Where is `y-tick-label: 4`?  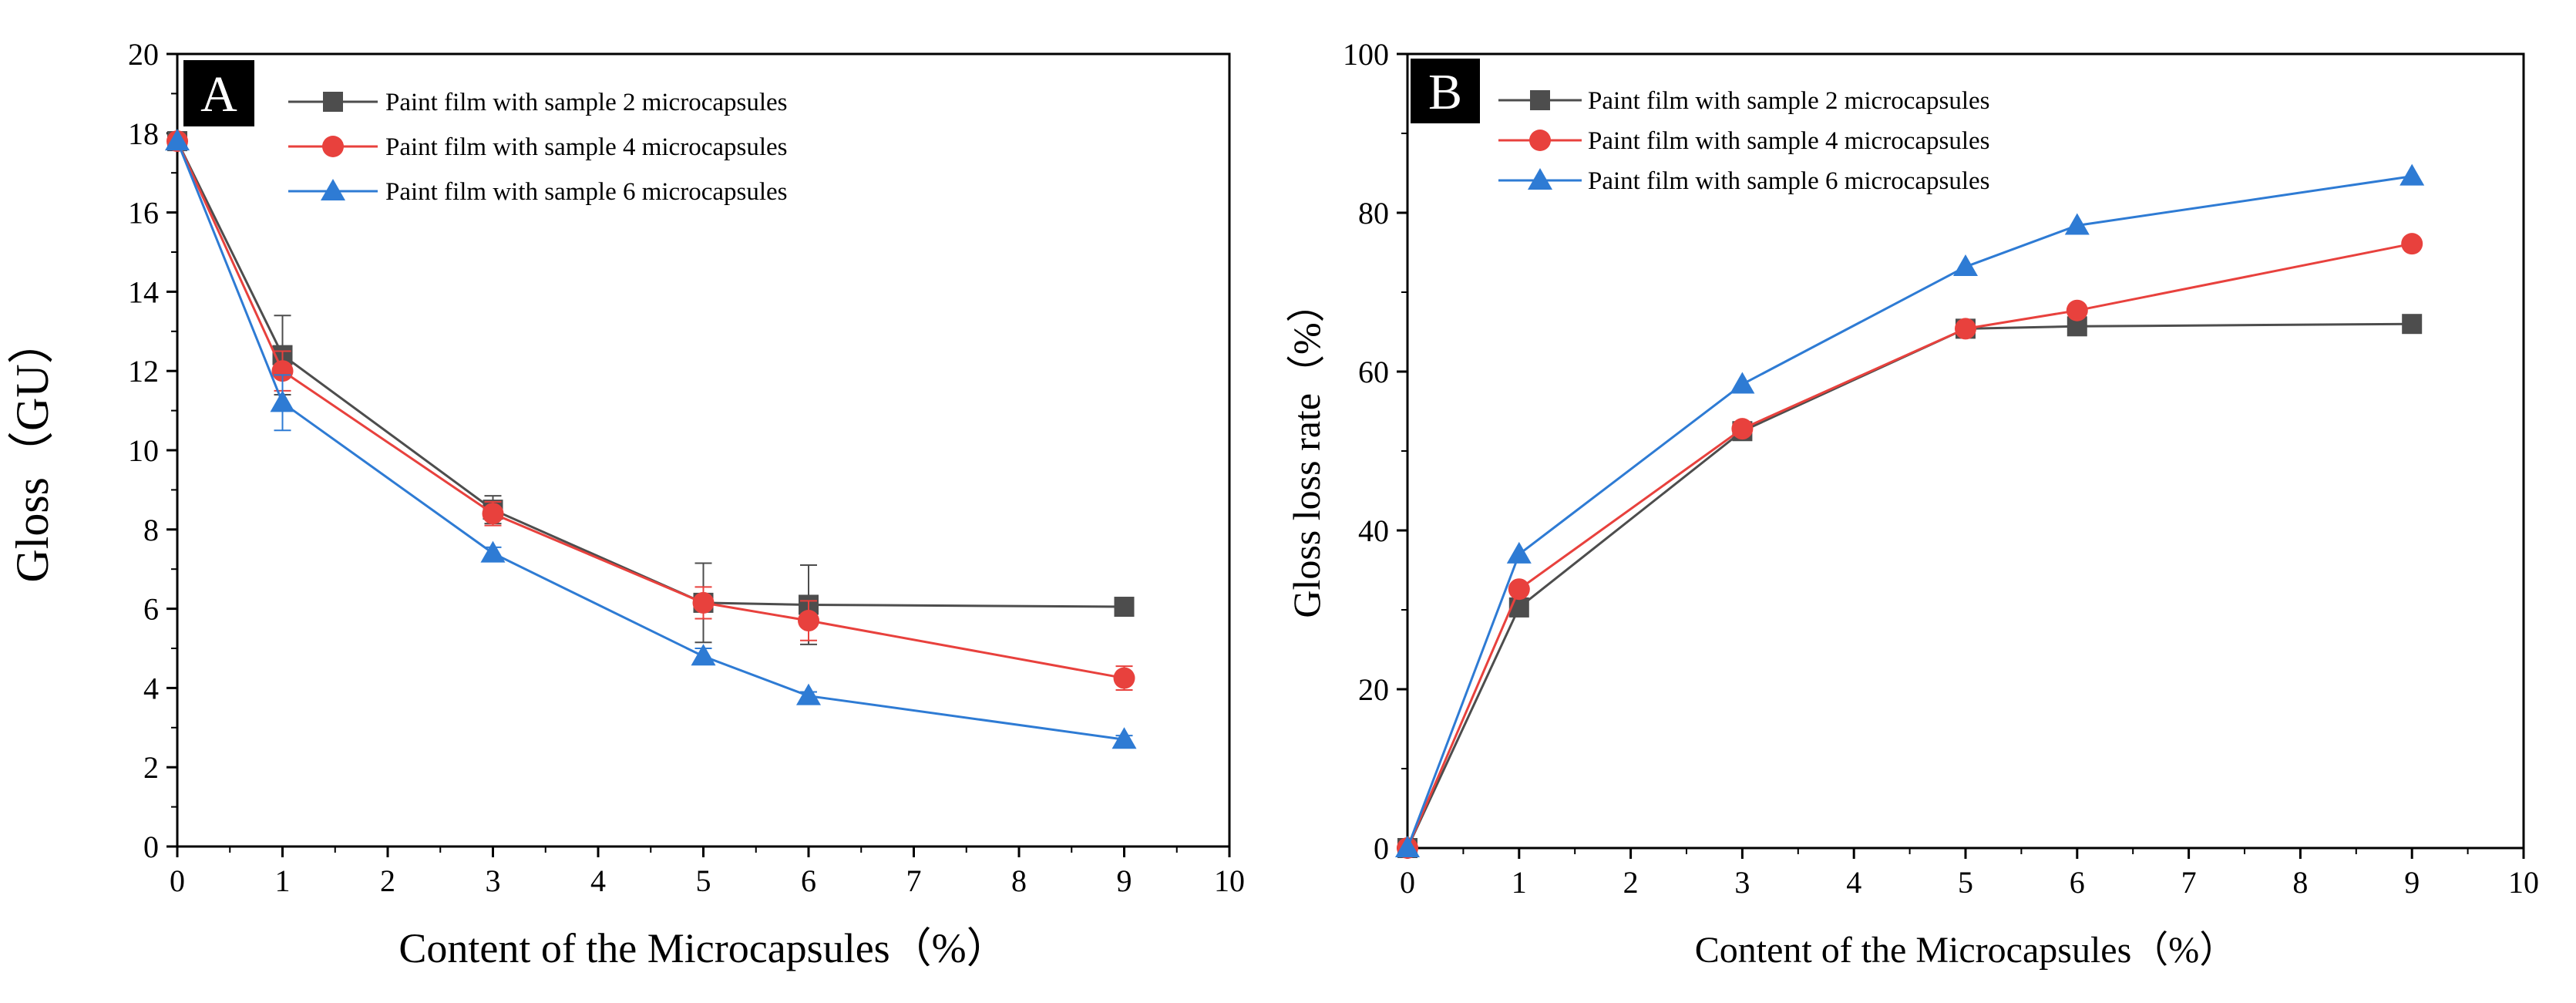
y-tick-label: 4 is located at coordinates (151, 688).